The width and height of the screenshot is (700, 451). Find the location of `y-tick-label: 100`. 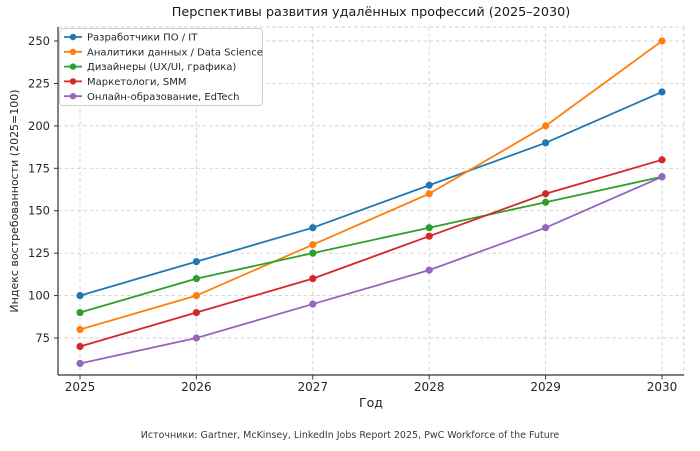

y-tick-label: 100 is located at coordinates (39, 296).